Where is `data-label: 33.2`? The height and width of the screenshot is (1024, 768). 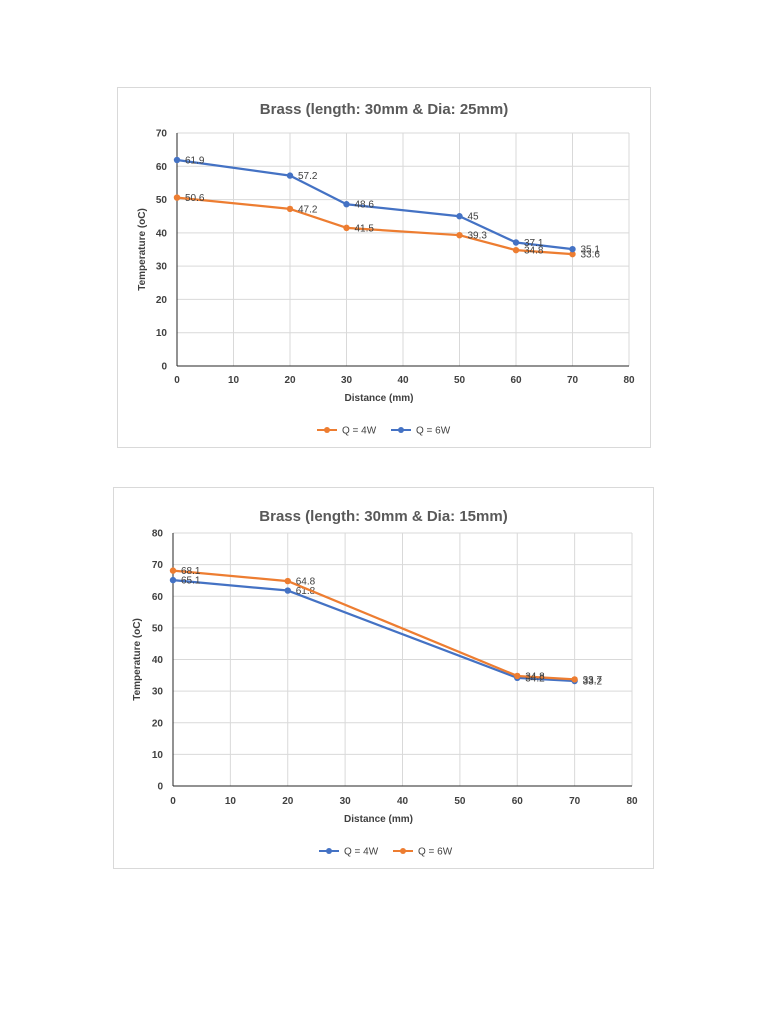 data-label: 33.2 is located at coordinates (593, 682).